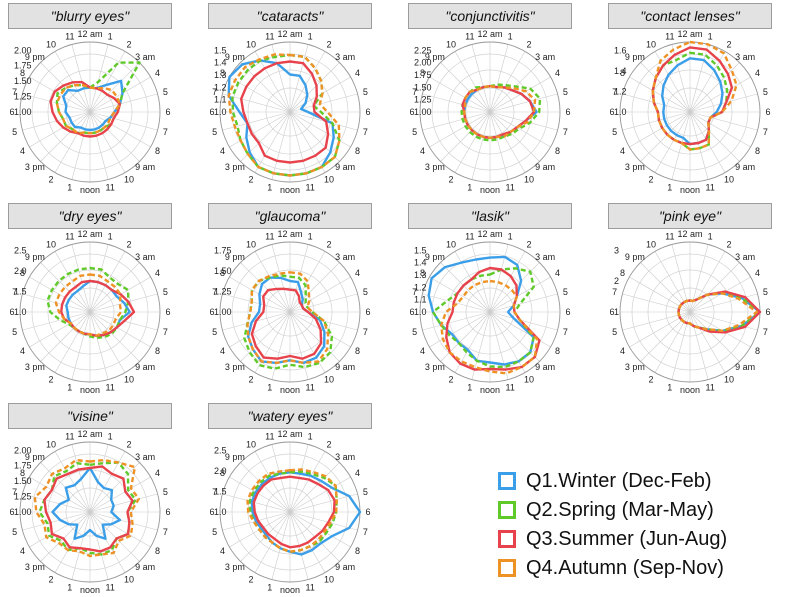 The image size is (800, 597). What do you see at coordinates (616, 312) in the screenshot?
I see `r-tick-label: 1` at bounding box center [616, 312].